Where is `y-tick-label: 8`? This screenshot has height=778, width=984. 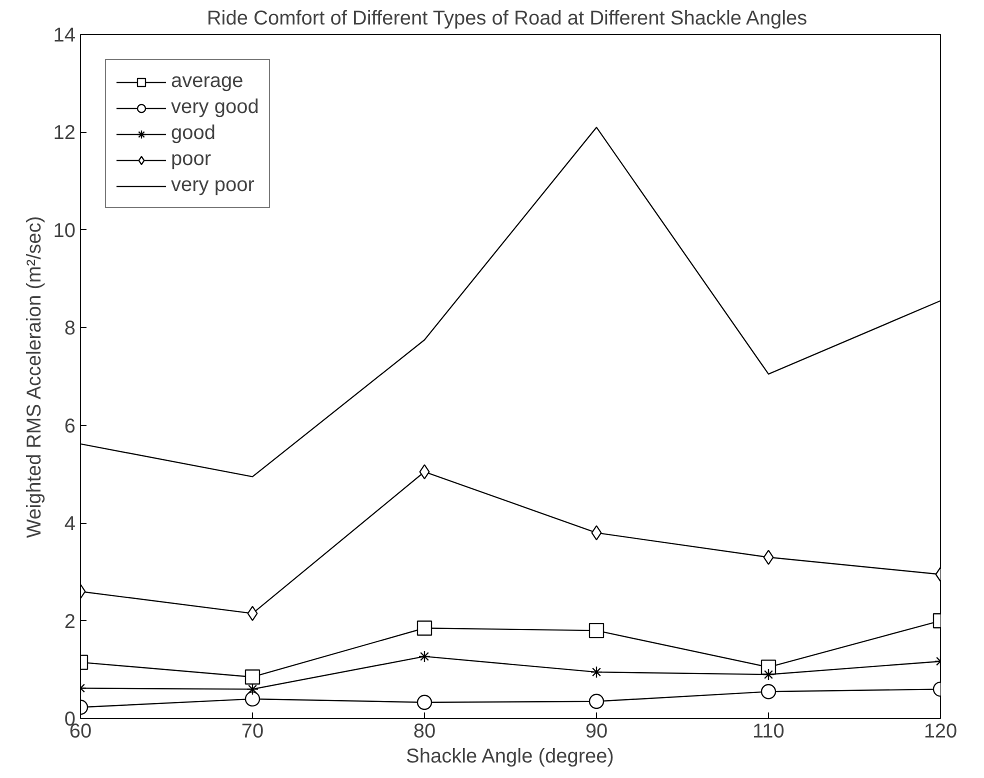
y-tick-label: 8 is located at coordinates (70, 329).